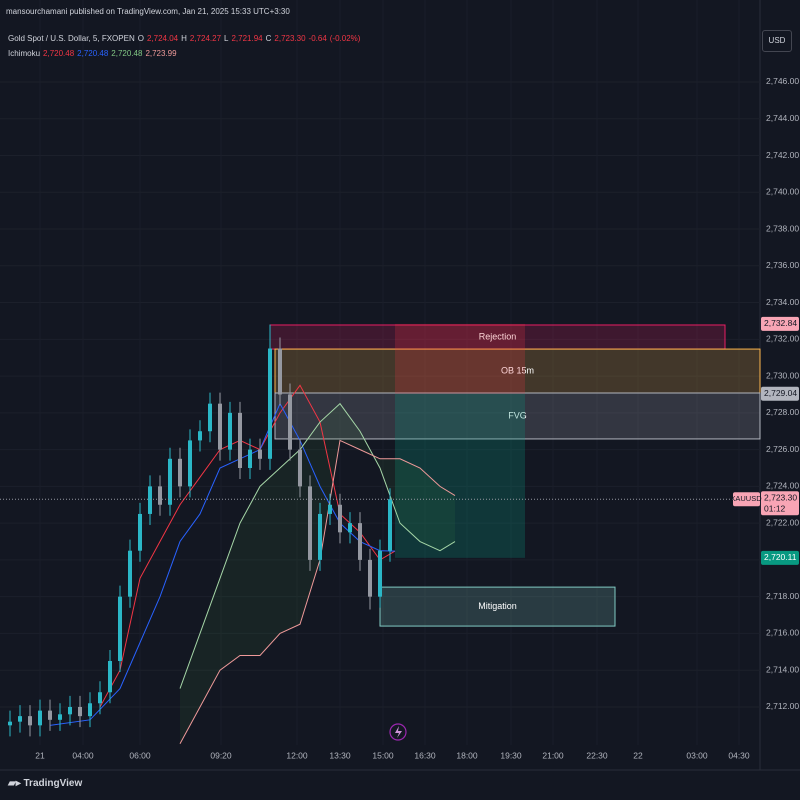 The height and width of the screenshot is (800, 800). I want to click on y-tick-label: 2,738.00, so click(782, 228).